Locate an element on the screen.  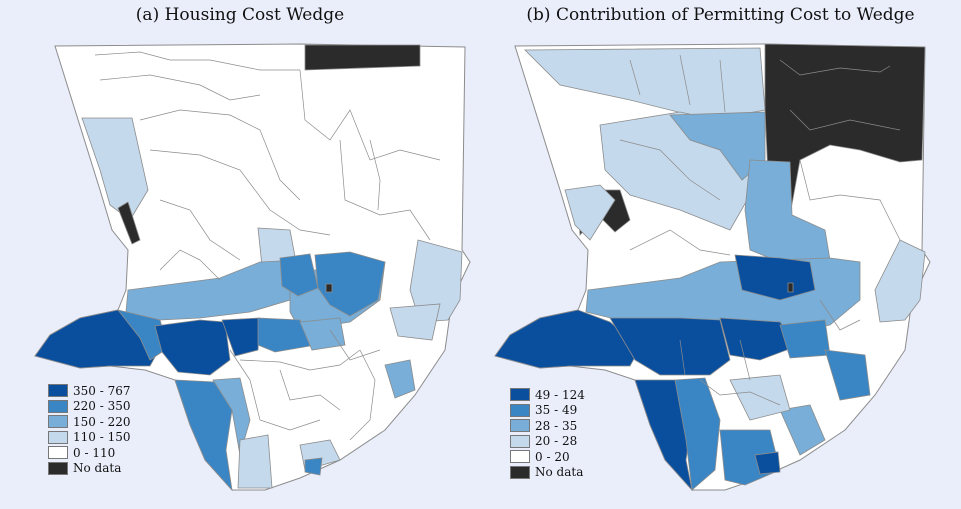
region-west-c2 is located at coordinates (590, 212).